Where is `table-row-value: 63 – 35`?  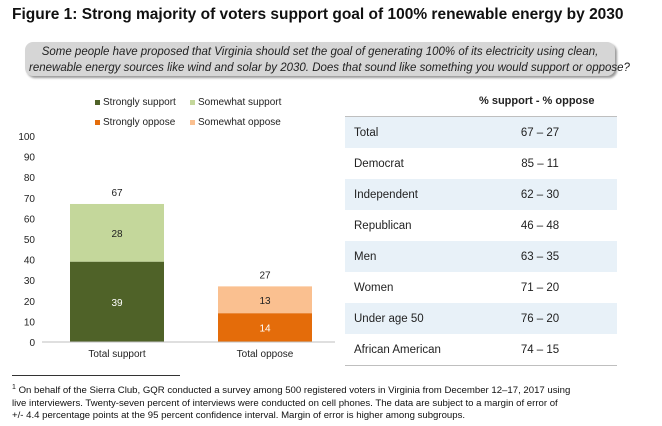 table-row-value: 63 – 35 is located at coordinates (540, 256).